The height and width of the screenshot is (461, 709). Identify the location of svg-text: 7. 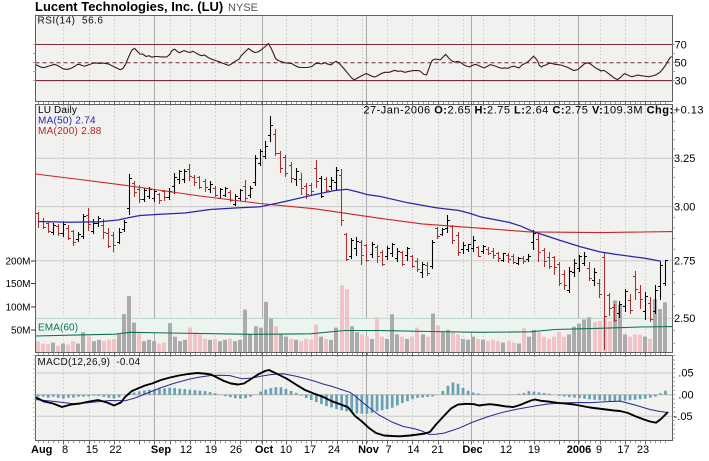
(388, 450).